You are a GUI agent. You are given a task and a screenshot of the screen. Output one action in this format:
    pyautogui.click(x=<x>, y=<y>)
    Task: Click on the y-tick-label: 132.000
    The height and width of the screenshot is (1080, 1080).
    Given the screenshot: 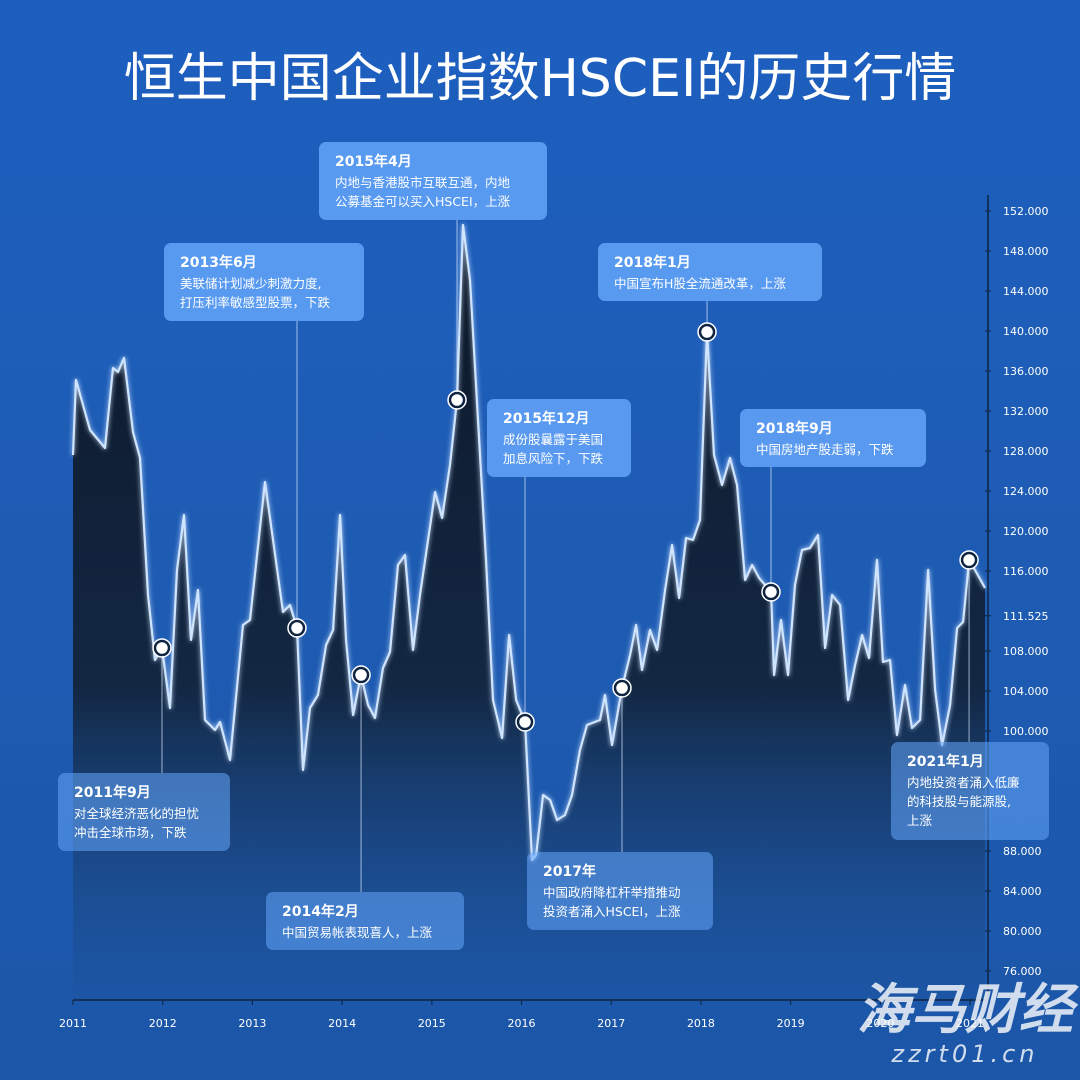 What is the action you would take?
    pyautogui.click(x=1026, y=411)
    